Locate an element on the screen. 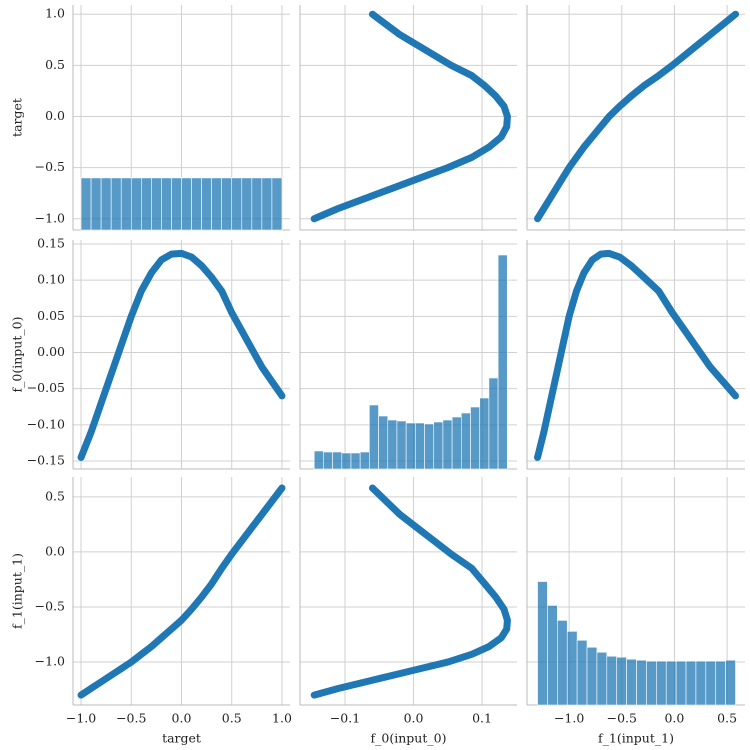 Image resolution: width=750 pixels, height=750 pixels. panel: −0.1 0.0 0.1 f_0(input_0) is located at coordinates (408, 611).